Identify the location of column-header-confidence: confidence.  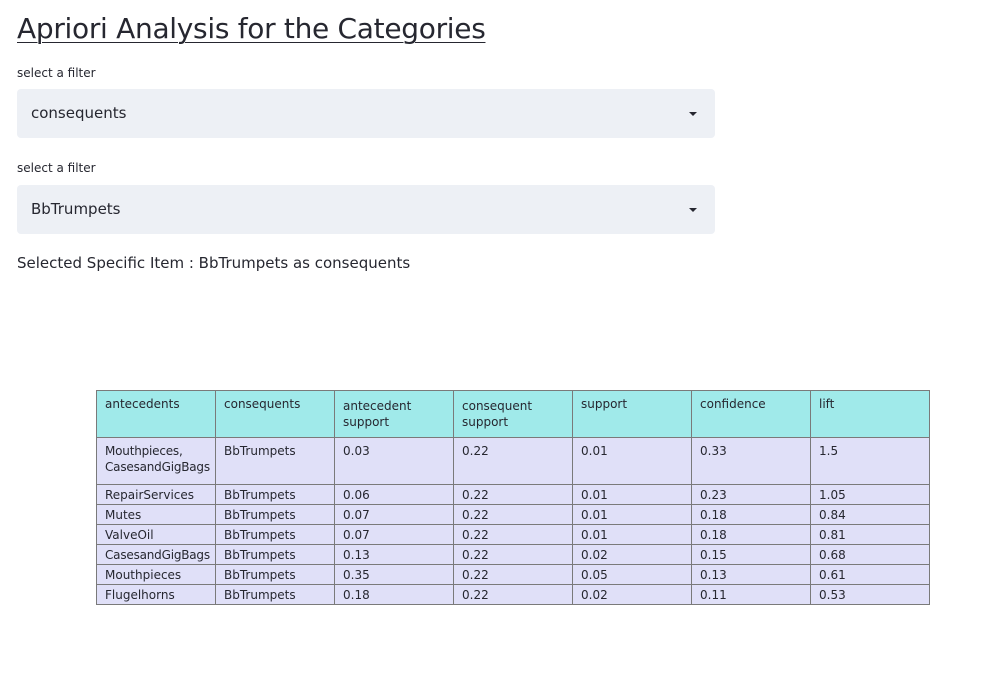
(751, 414).